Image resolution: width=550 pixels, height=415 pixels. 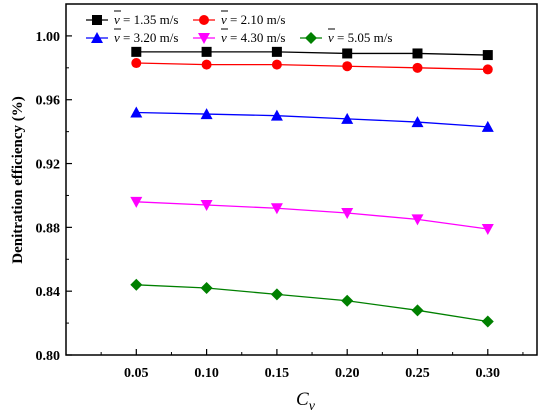 What do you see at coordinates (277, 373) in the screenshot?
I see `x-tick-label: 0.15` at bounding box center [277, 373].